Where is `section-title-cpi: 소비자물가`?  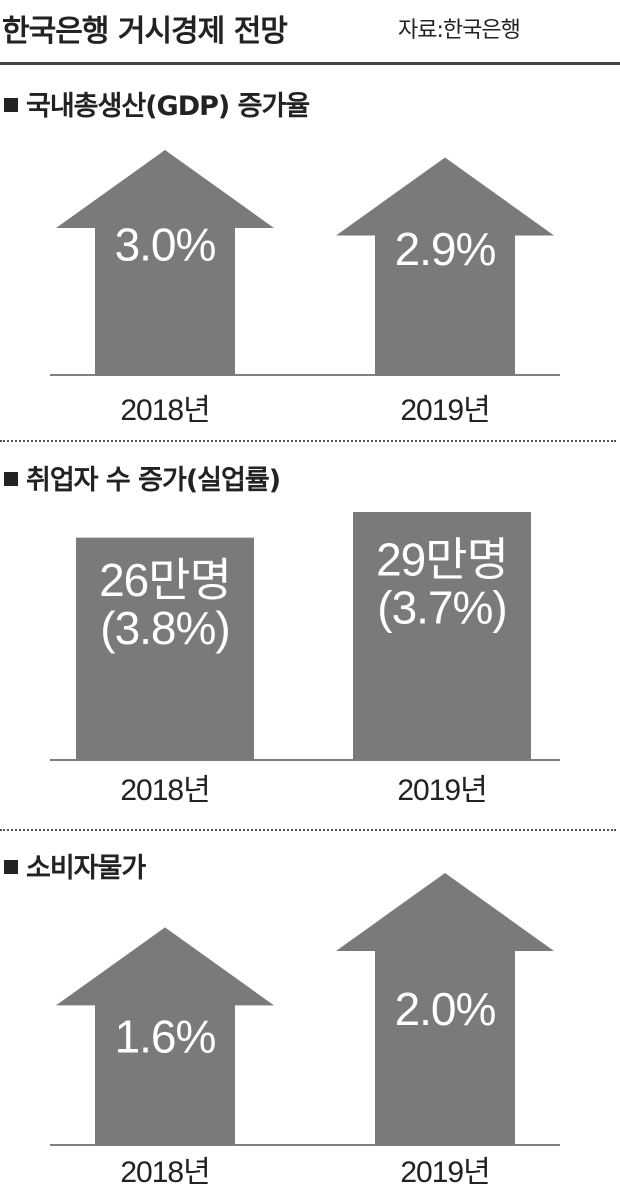 section-title-cpi: 소비자물가 is located at coordinates (75, 865).